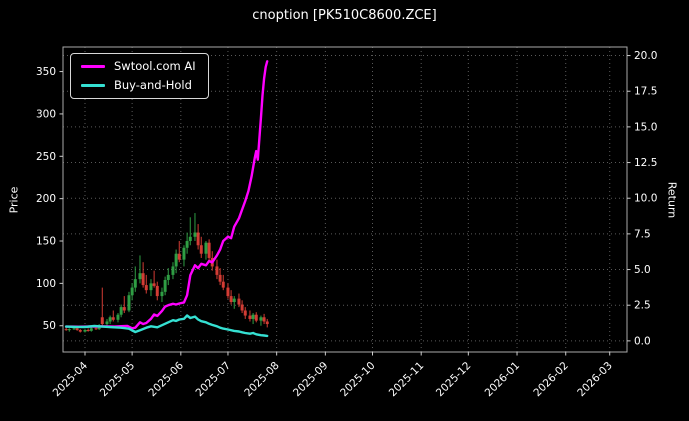 This screenshot has width=689, height=421. Describe the element at coordinates (358, 380) in the screenshot. I see `x-tick-label: 2025-10` at that location.